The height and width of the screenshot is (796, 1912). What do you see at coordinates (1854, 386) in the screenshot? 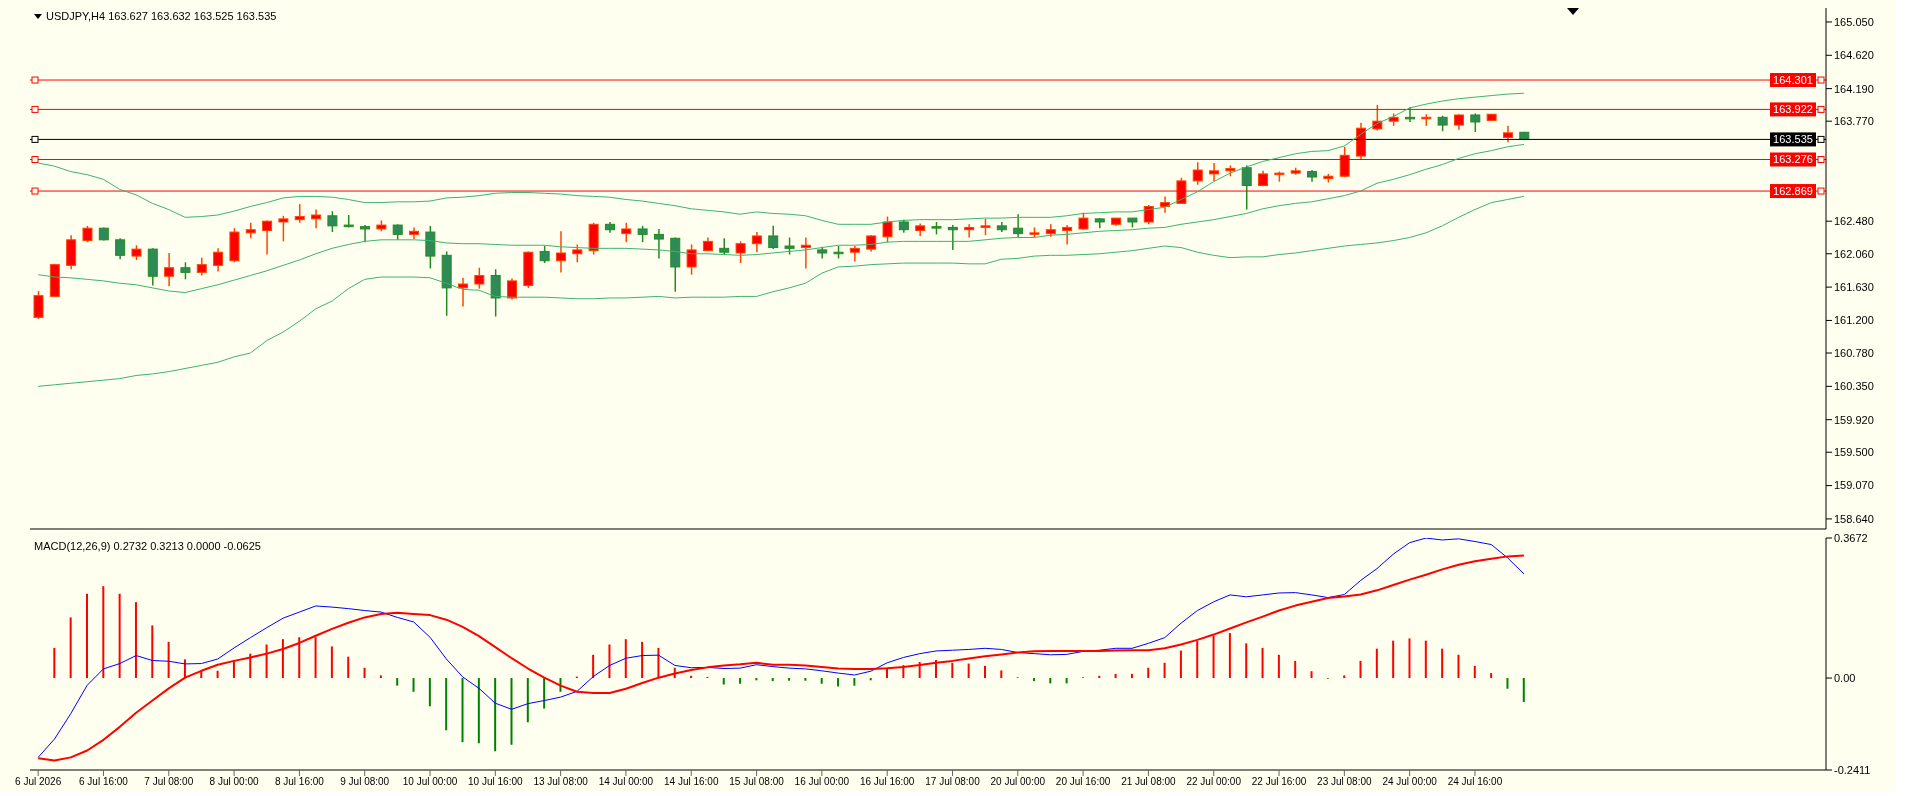
I see `y-tick-label: 160.350` at bounding box center [1854, 386].